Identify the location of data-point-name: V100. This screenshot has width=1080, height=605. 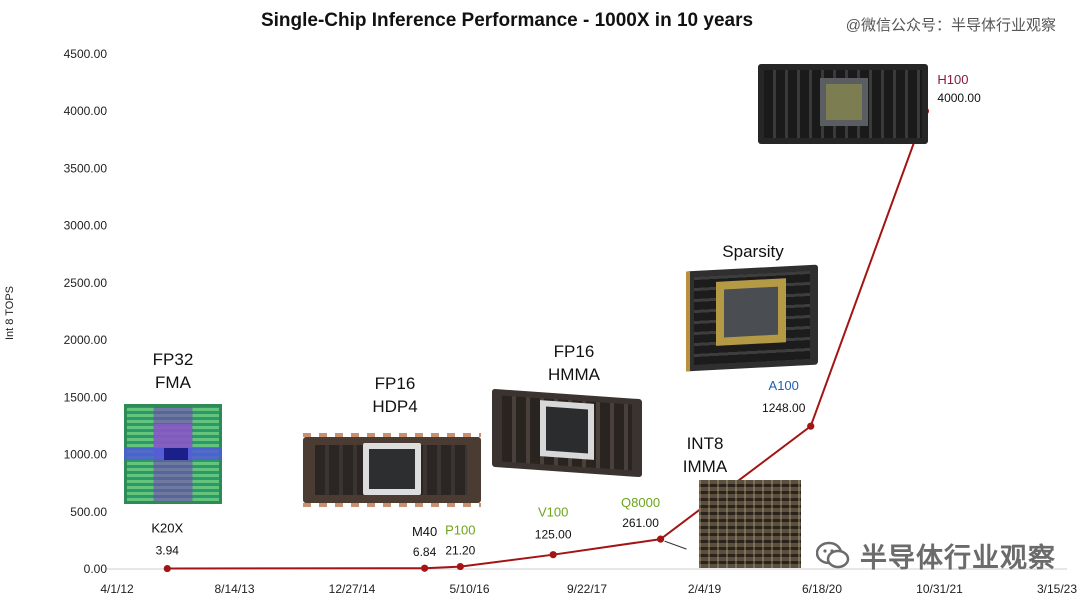
(553, 512).